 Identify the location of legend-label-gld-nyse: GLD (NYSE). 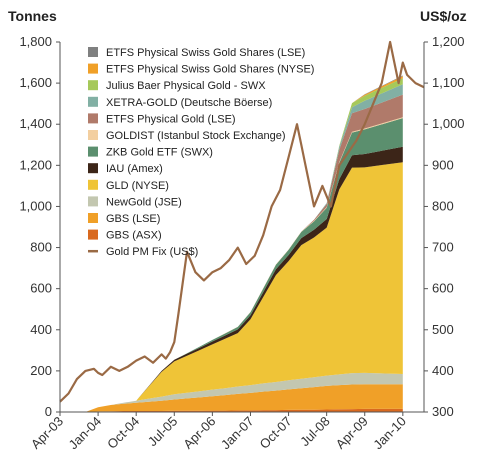
(137, 186).